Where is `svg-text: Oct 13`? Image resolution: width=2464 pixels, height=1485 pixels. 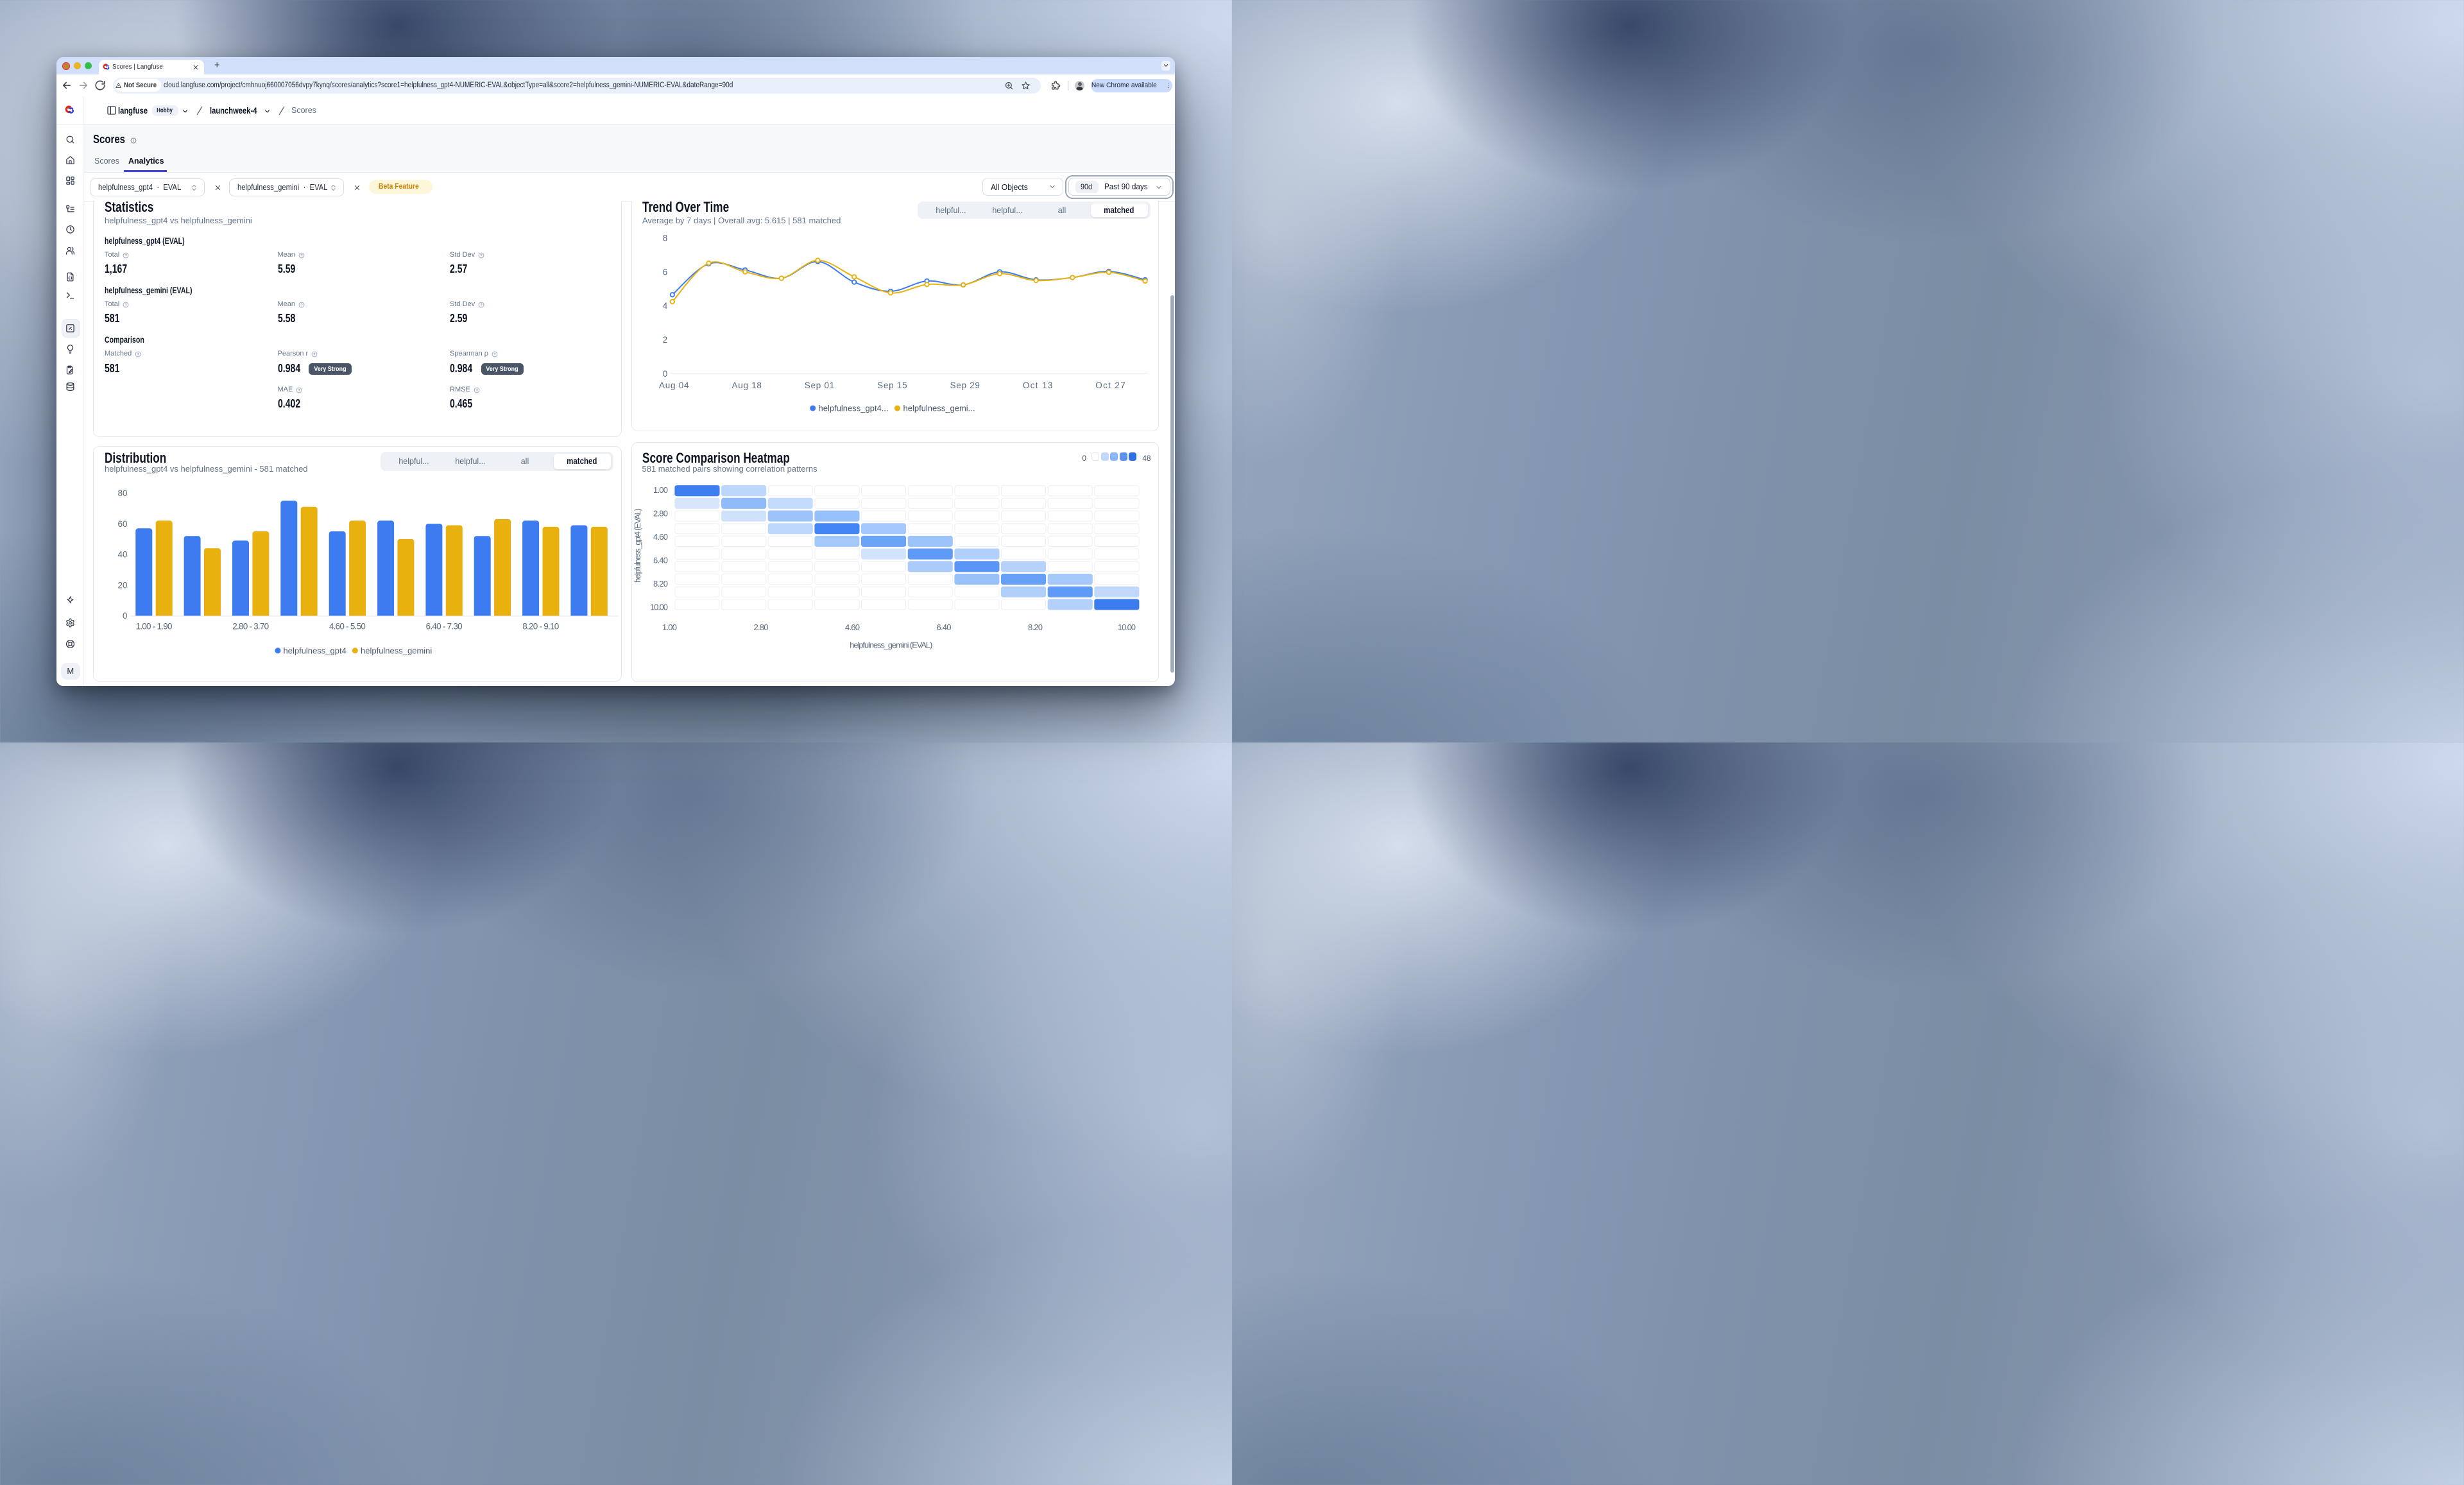
svg-text: Oct 13 is located at coordinates (1038, 385).